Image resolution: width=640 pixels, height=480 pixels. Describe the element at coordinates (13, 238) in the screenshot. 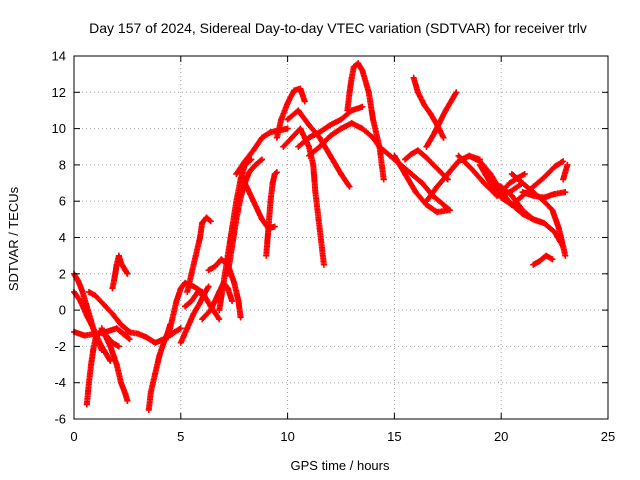

I see `y-axis-label: SDTVAR / TECUs` at that location.